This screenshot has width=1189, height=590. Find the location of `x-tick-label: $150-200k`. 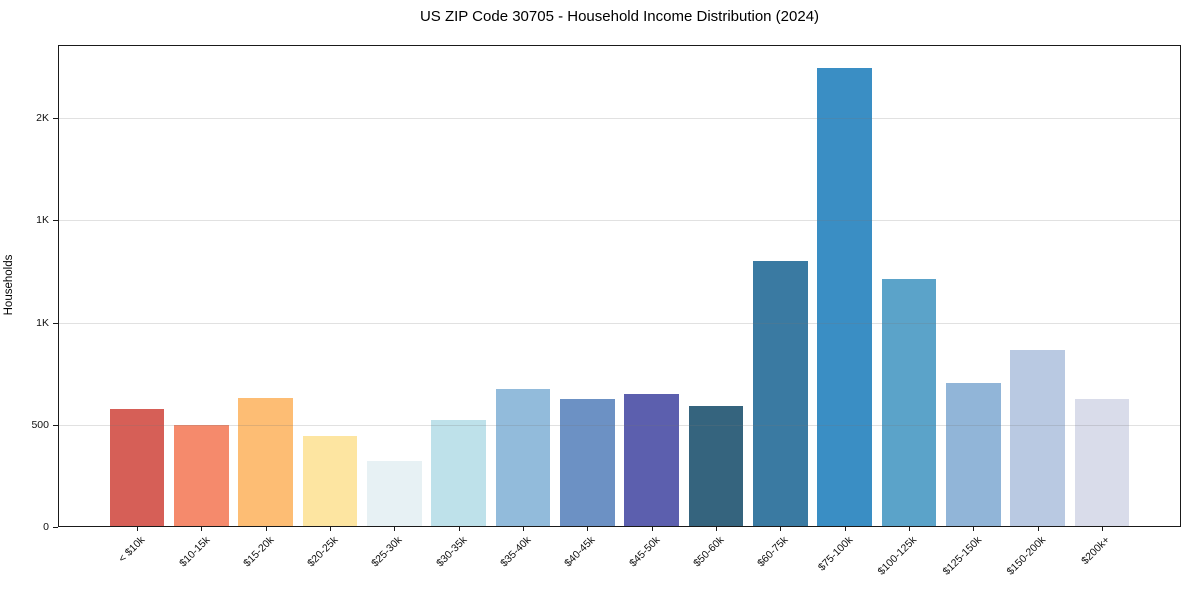

x-tick-label: $150-200k is located at coordinates (1026, 556).